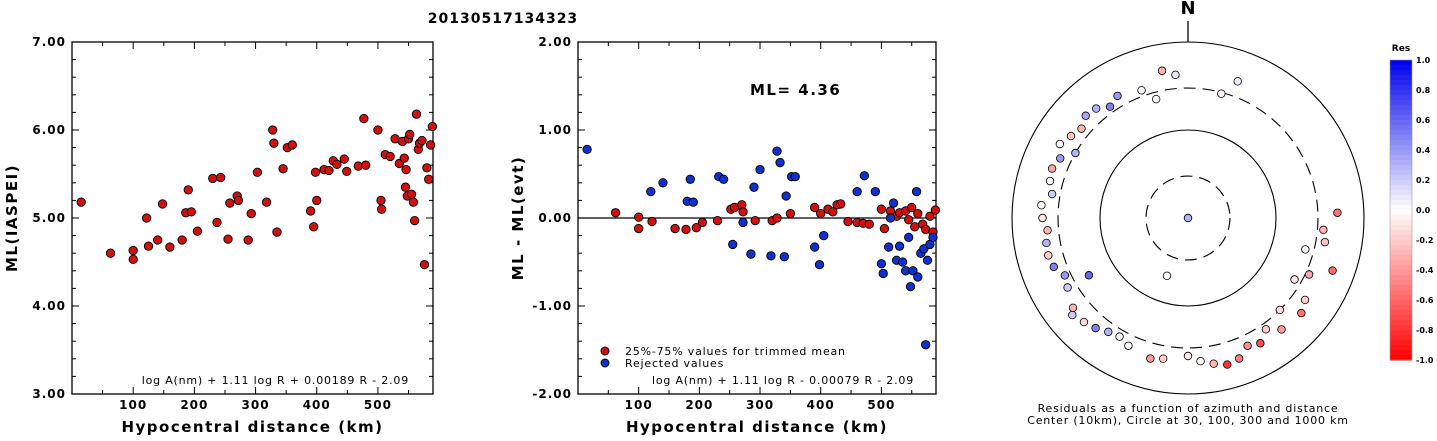 The width and height of the screenshot is (1437, 441). Describe the element at coordinates (757, 427) in the screenshot. I see `middle-x-axis-label: Hypocentral distance (km)` at that location.